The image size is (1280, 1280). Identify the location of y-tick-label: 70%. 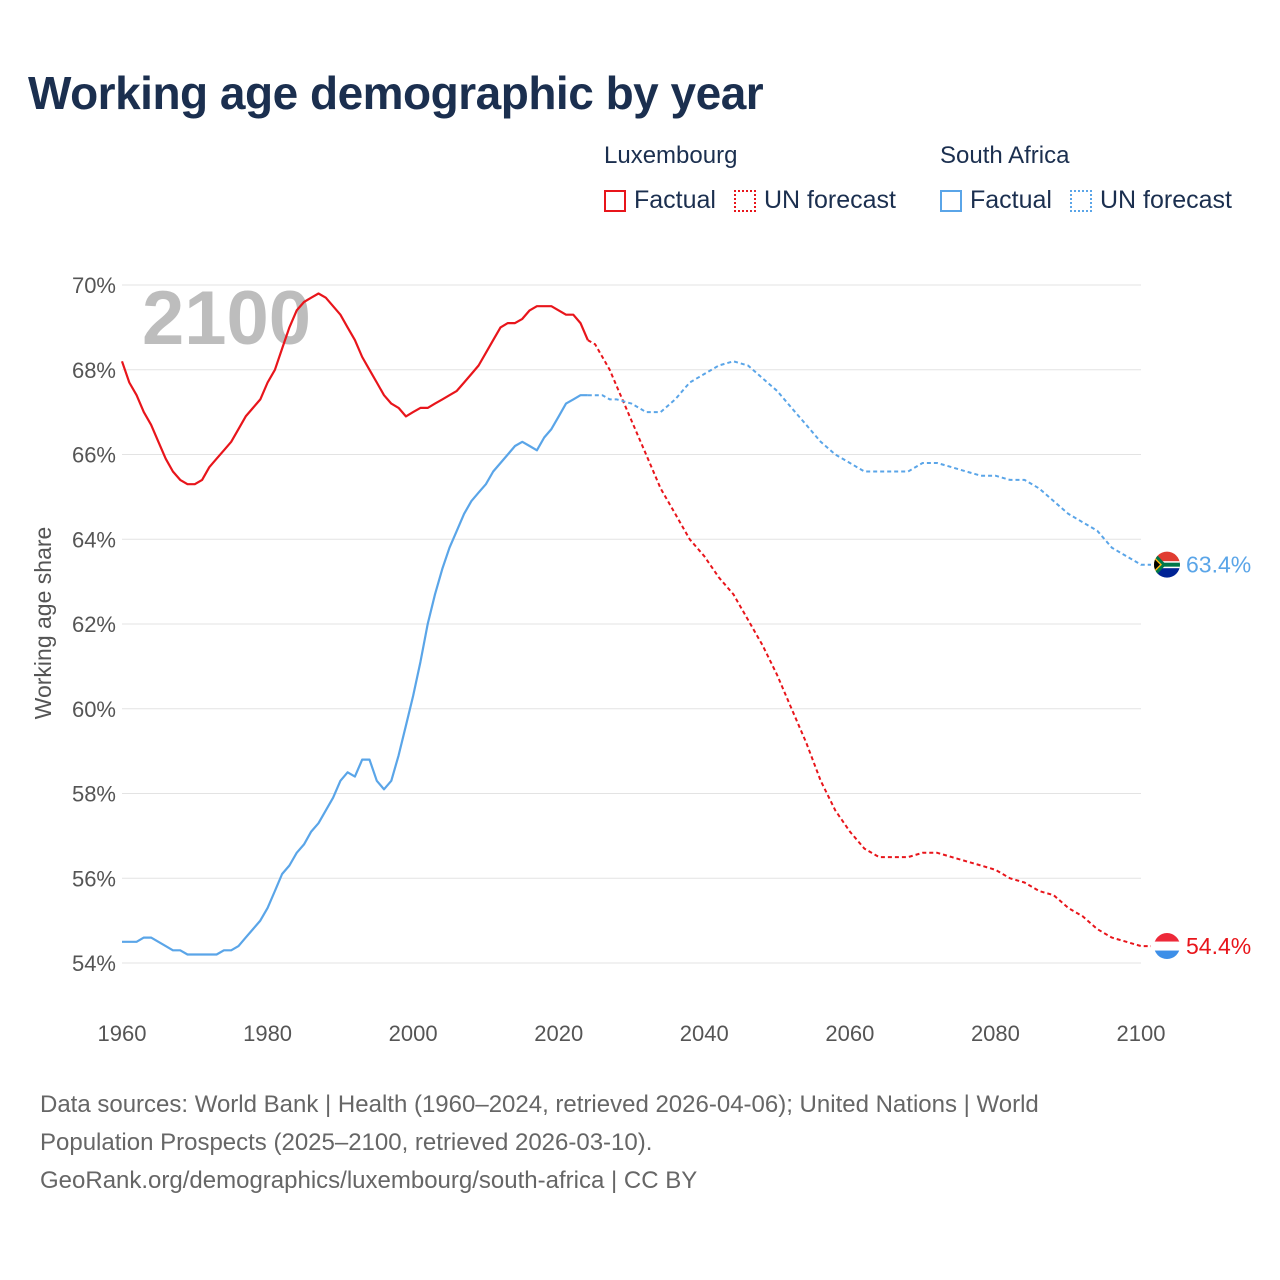
(94, 285).